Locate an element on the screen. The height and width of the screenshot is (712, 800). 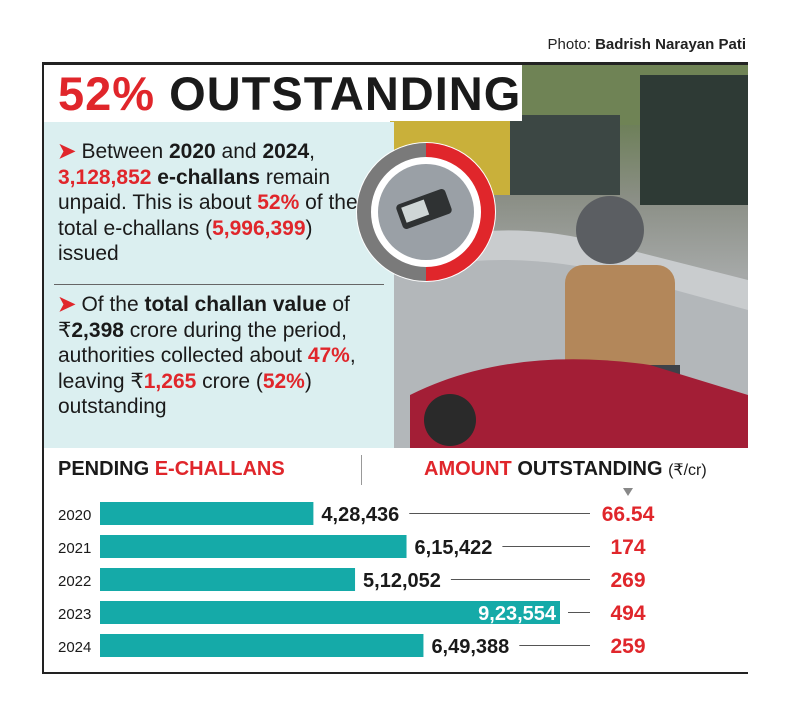
amount-value-label: 494 is located at coordinates (627, 613).